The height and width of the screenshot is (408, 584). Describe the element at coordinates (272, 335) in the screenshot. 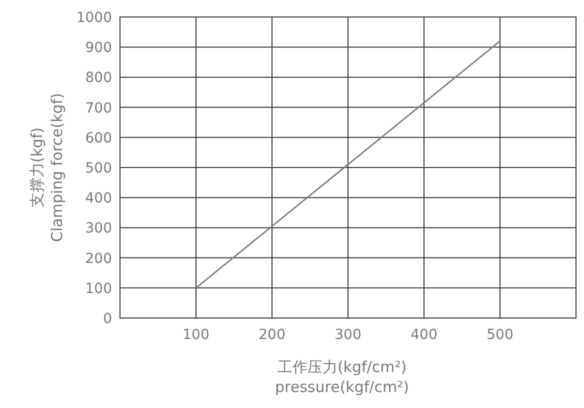

I see `x-tick-label: 200` at that location.